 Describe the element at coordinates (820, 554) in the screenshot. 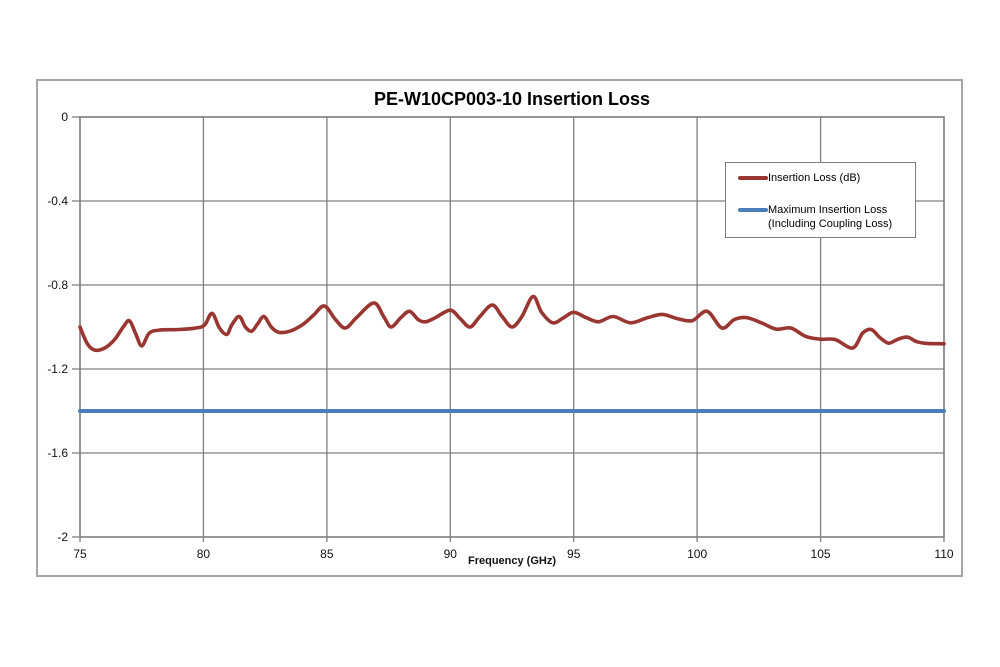

I see `x-tick-label: 105` at that location.